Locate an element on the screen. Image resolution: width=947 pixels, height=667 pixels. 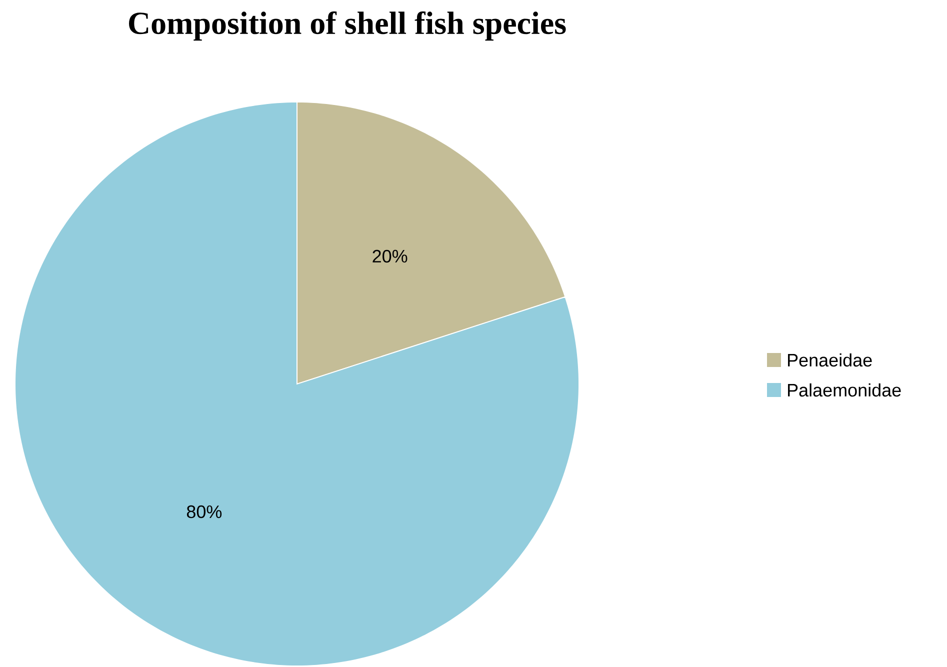
data-label: 80% is located at coordinates (204, 511).